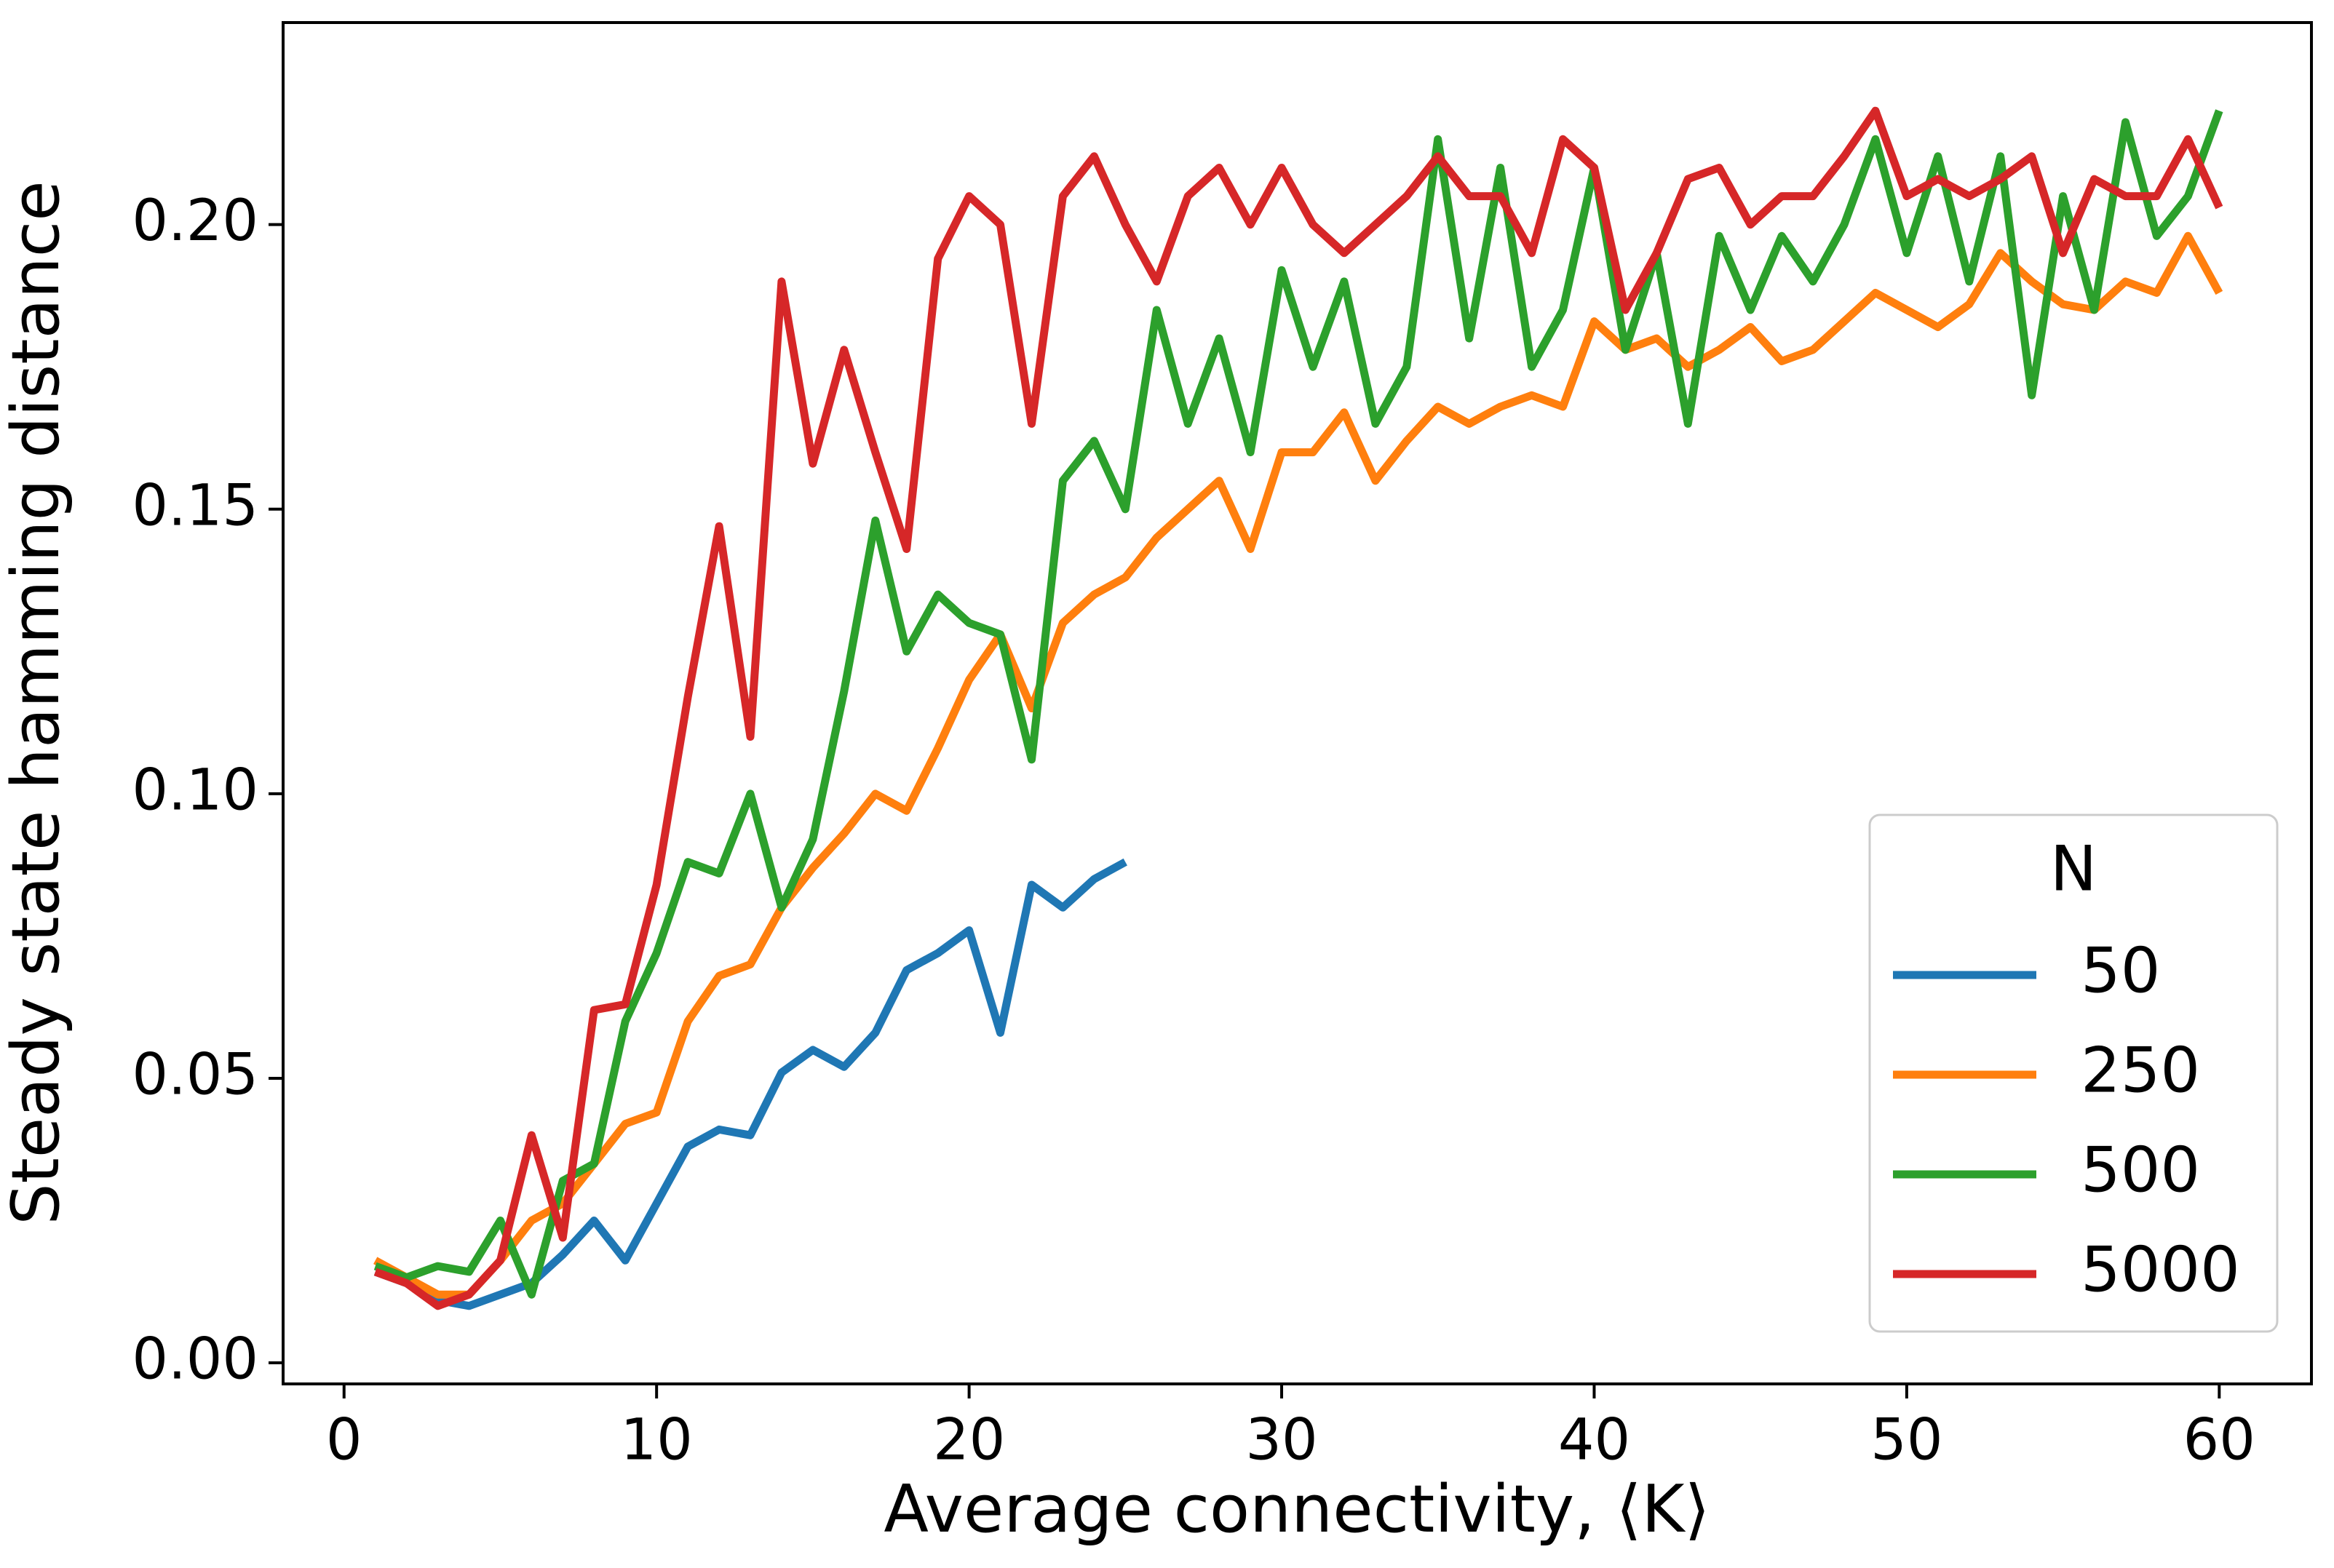  What do you see at coordinates (1281, 1440) in the screenshot?
I see `x-tick-label: 30` at bounding box center [1281, 1440].